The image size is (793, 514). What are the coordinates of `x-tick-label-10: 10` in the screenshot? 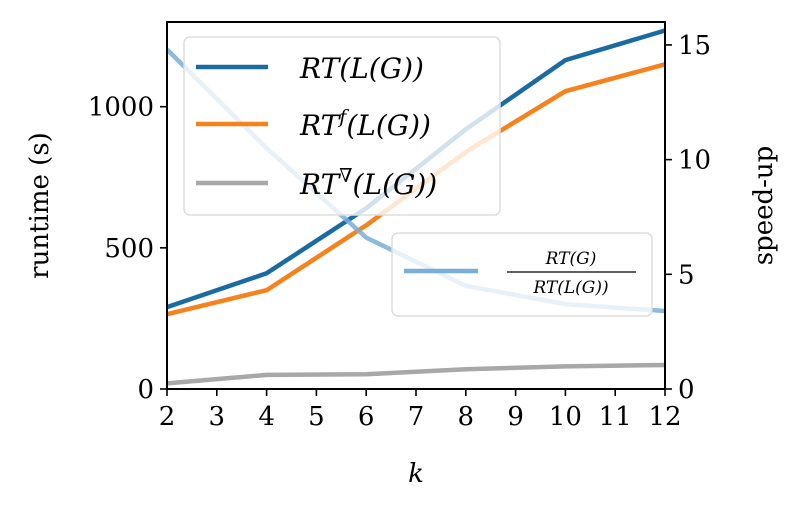 It's located at (565, 417).